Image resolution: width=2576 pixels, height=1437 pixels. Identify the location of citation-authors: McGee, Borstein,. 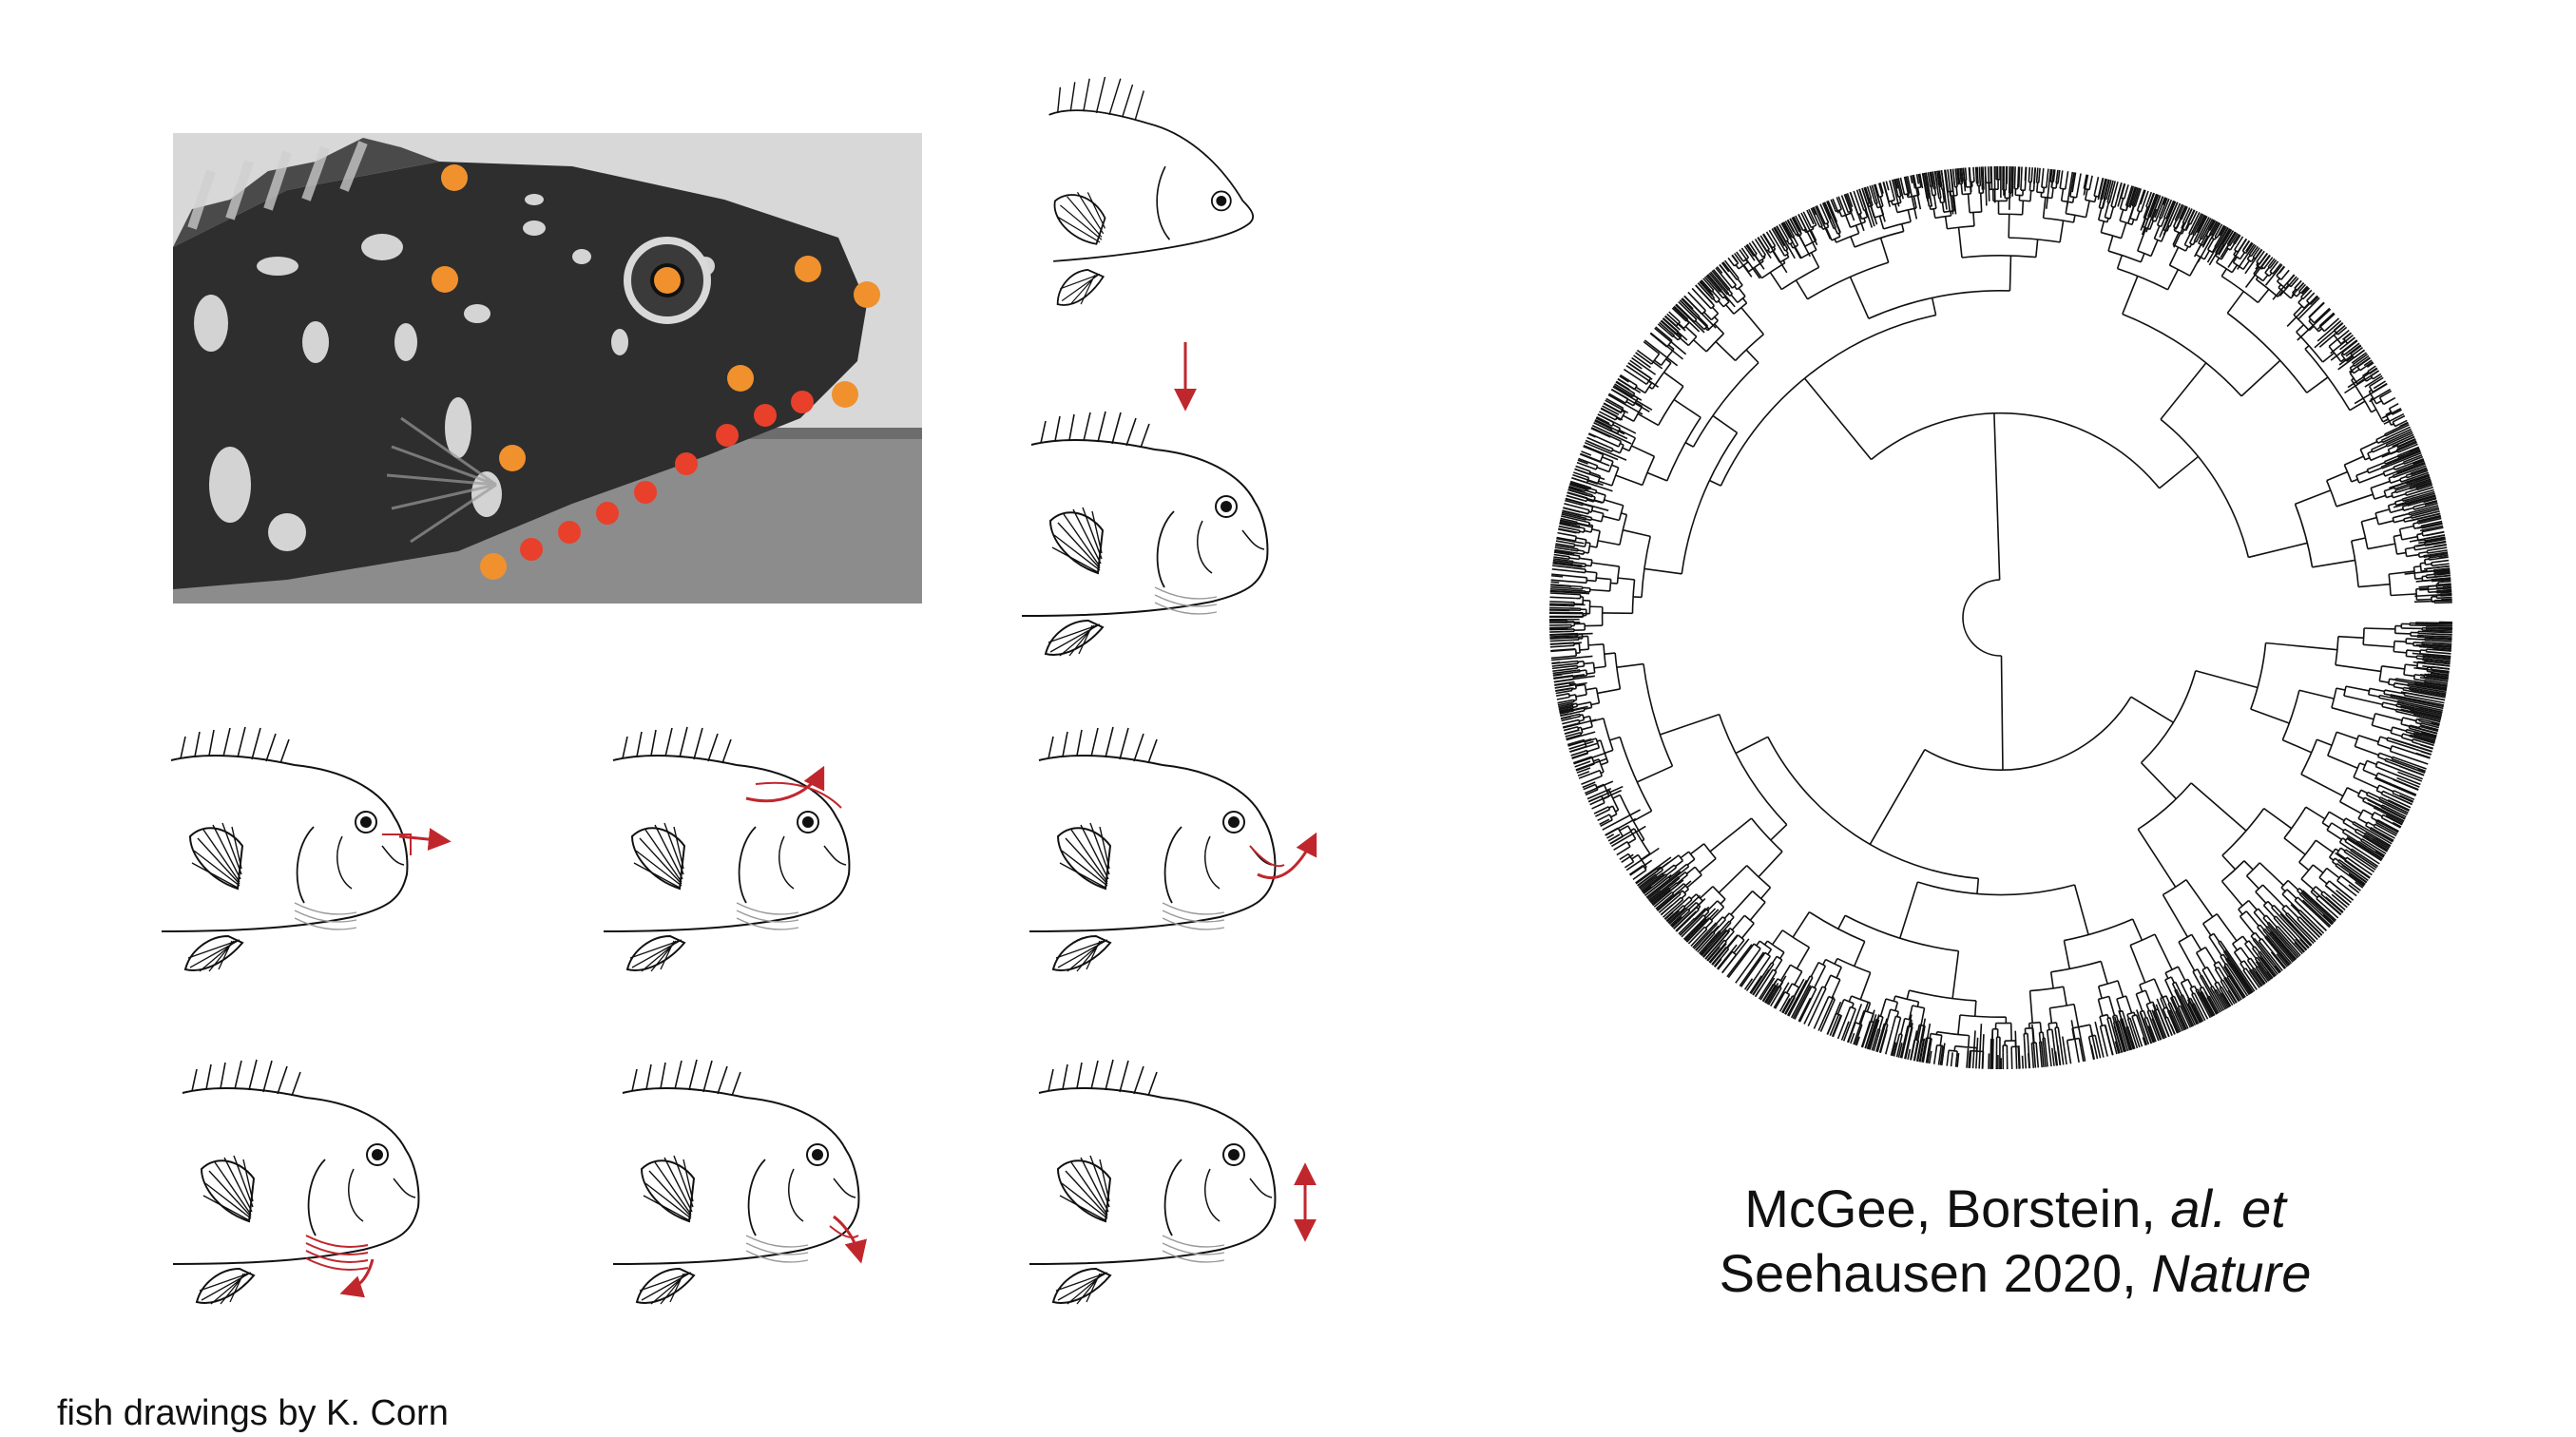
(1958, 1208).